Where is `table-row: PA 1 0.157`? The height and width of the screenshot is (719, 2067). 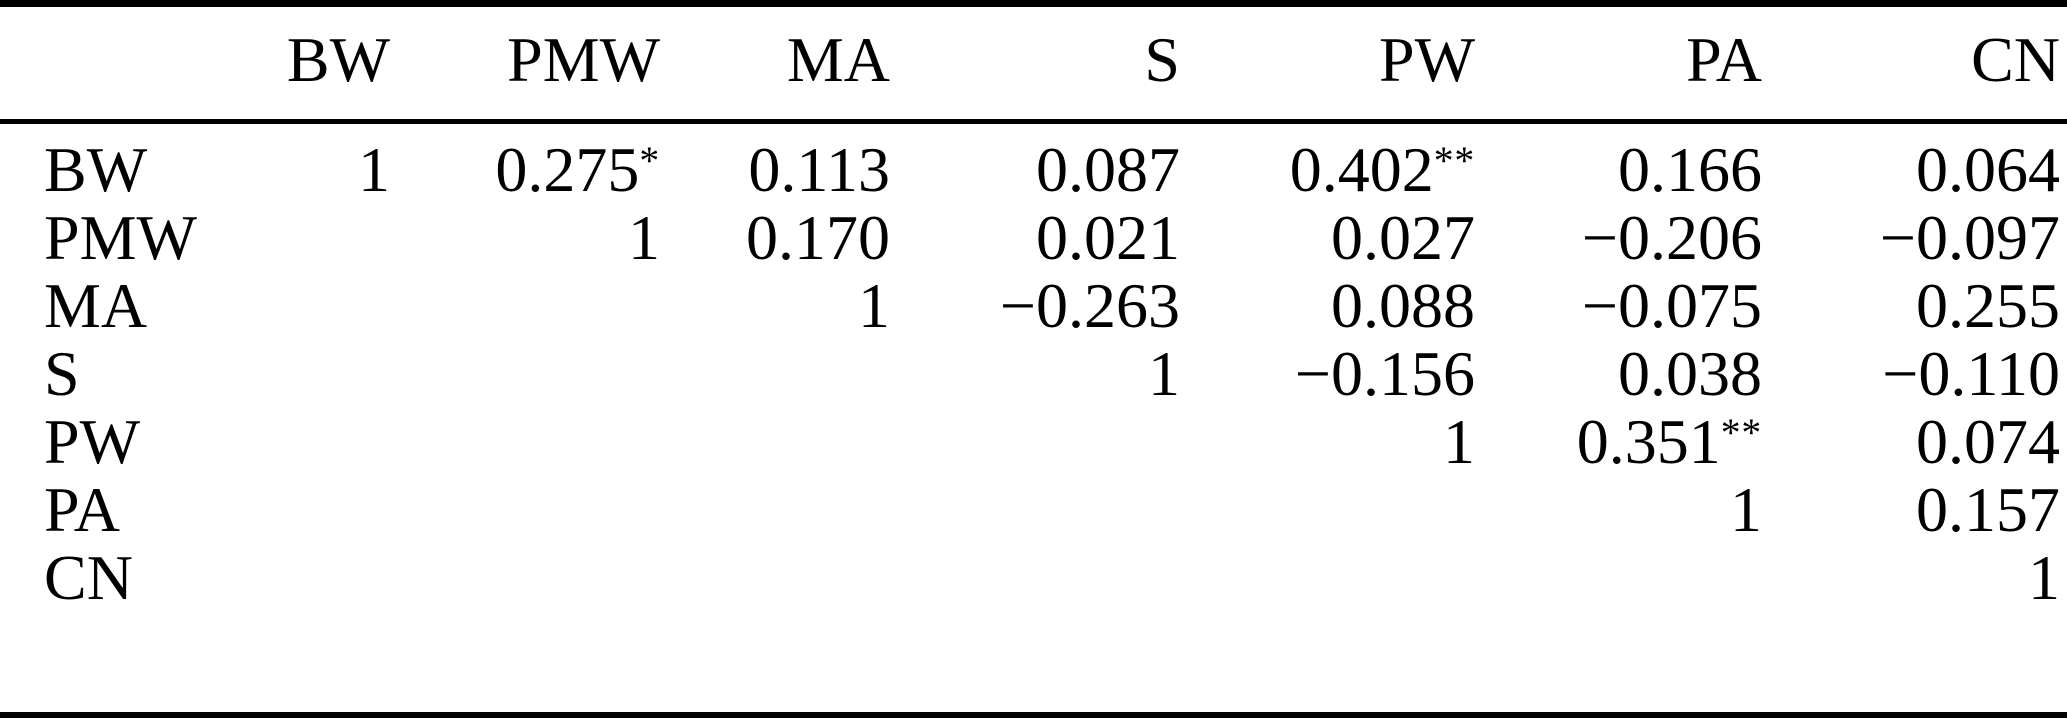
table-row: PA 1 0.157 is located at coordinates (1030, 510).